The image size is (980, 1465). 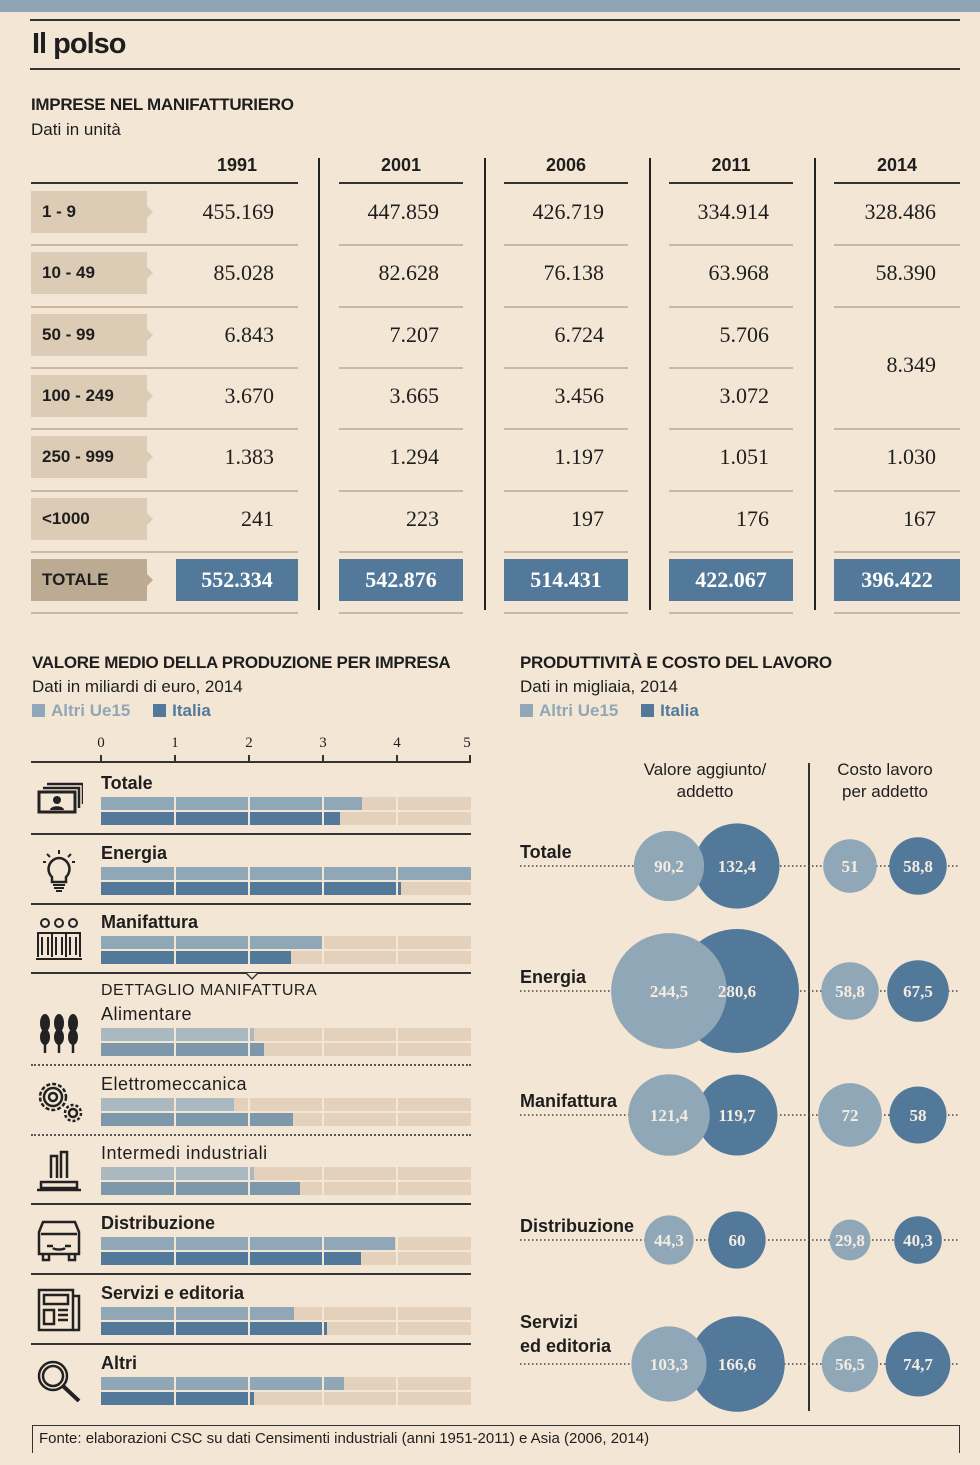 What do you see at coordinates (885, 780) in the screenshot?
I see `col-header-labor-cost: Costo lavoro per addetto` at bounding box center [885, 780].